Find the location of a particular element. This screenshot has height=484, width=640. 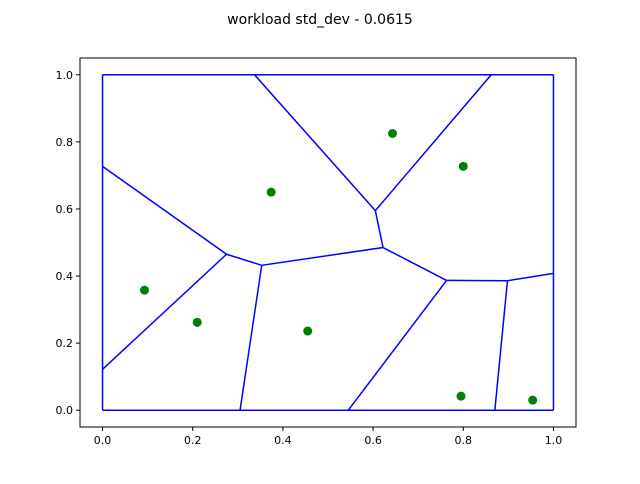

y-tick-label: 0.6 is located at coordinates (65, 209).